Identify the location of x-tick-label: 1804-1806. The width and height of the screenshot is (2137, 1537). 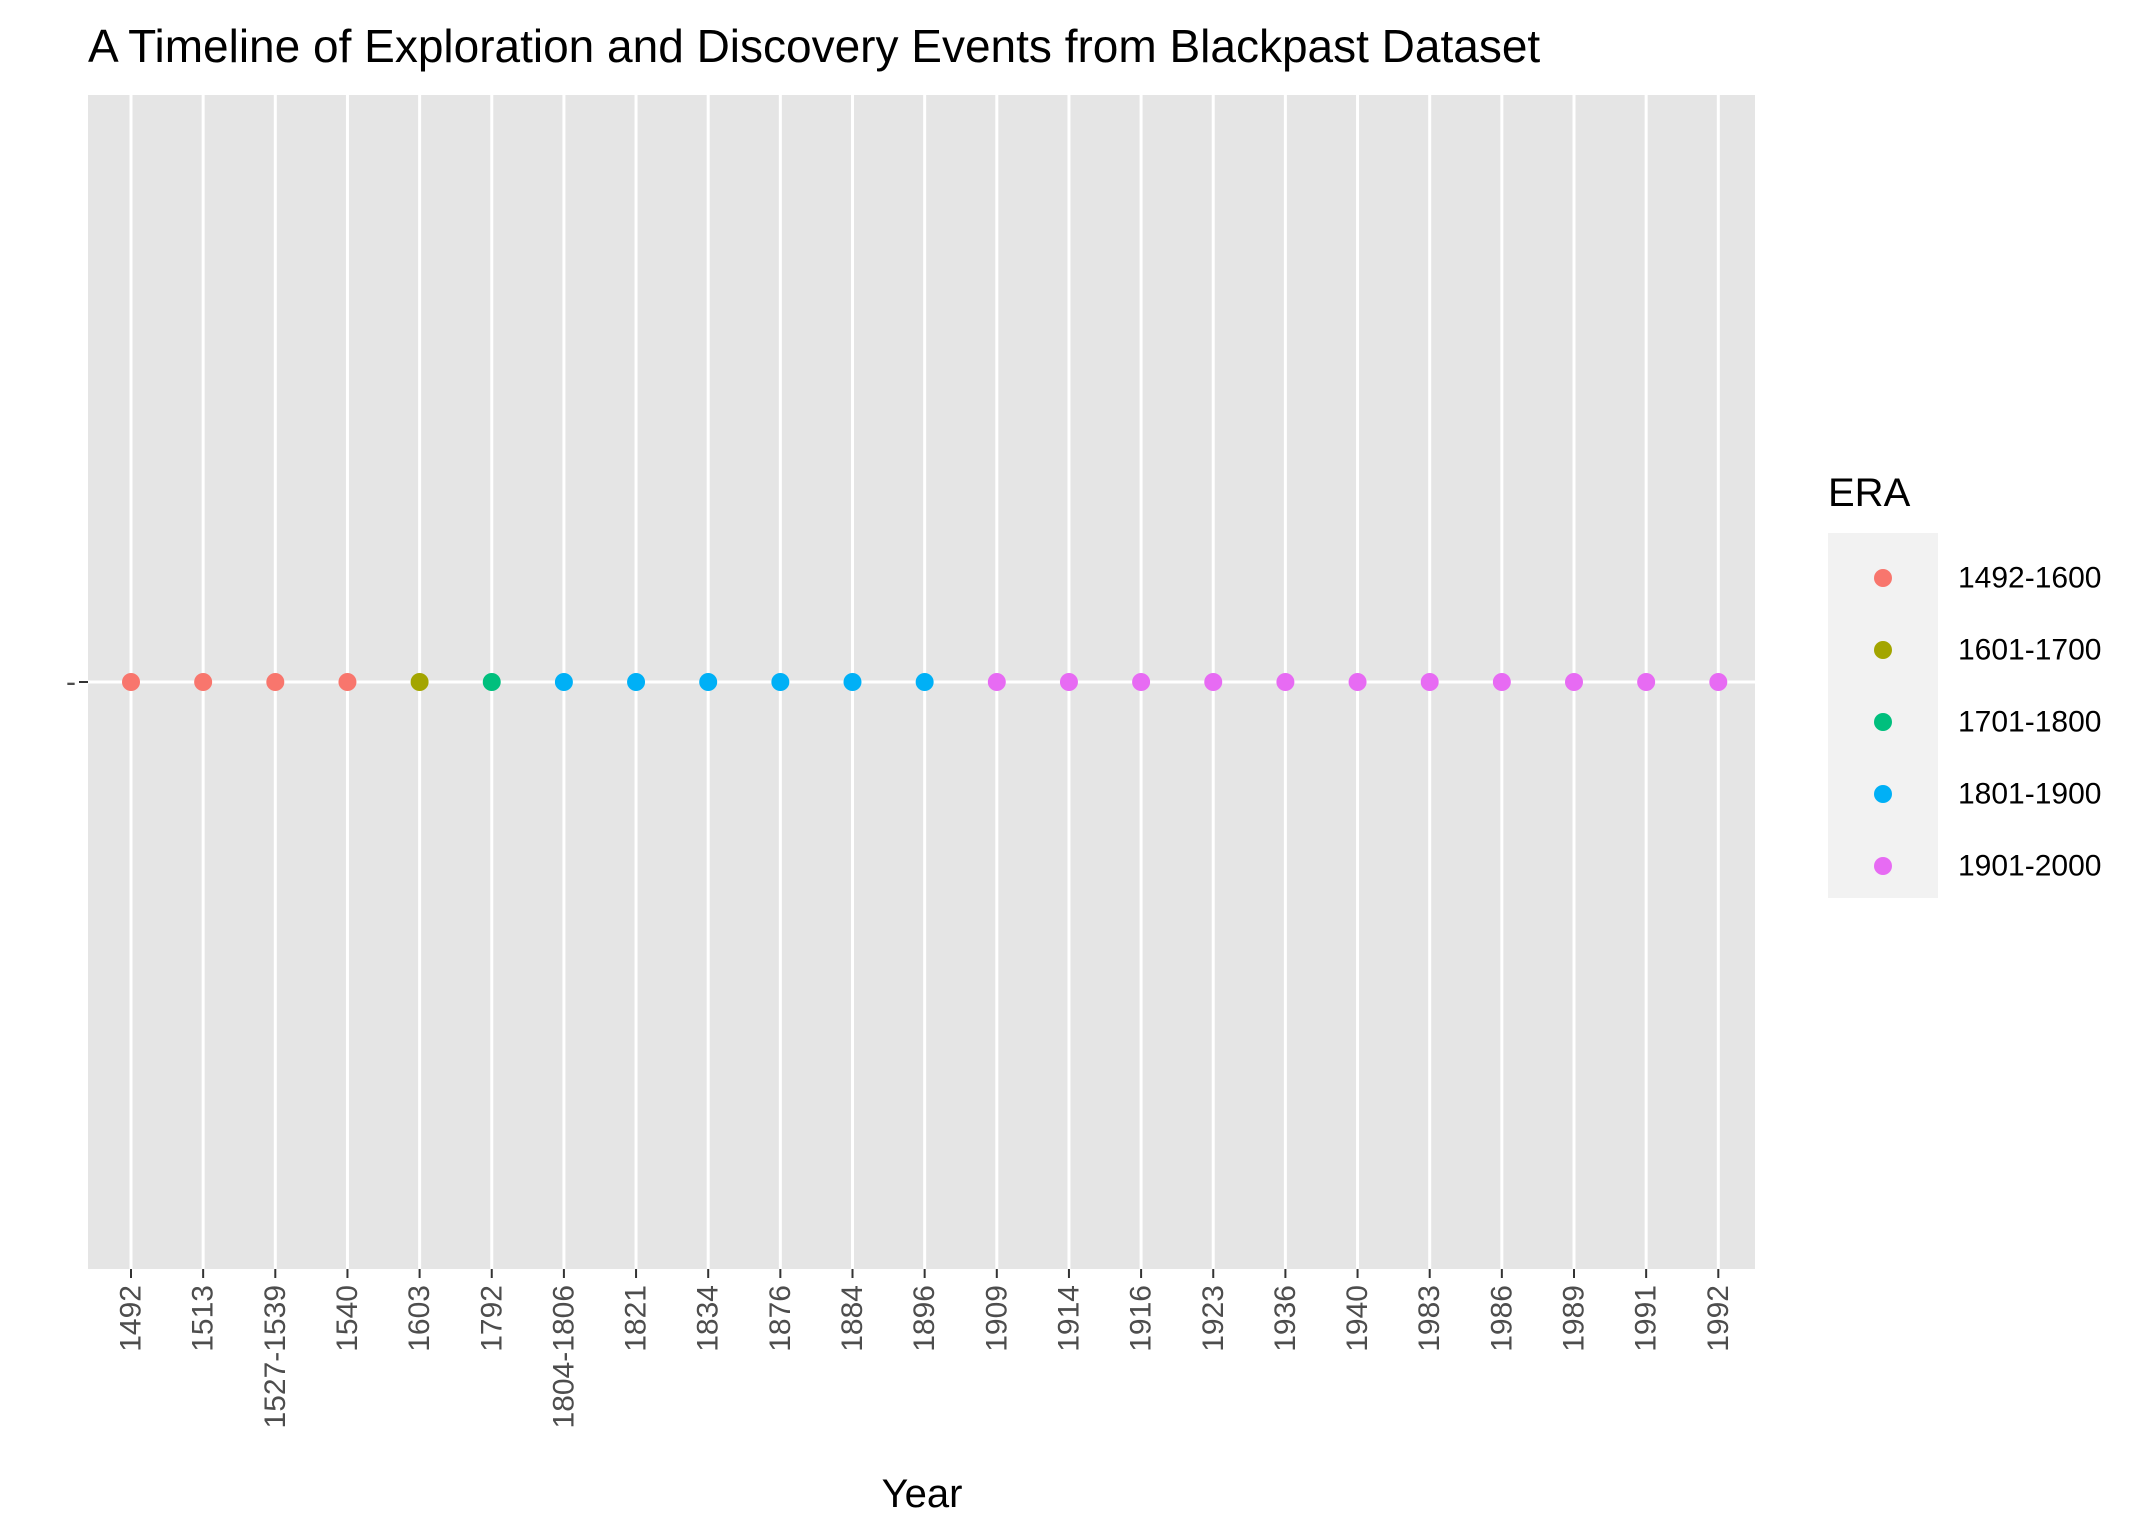
(563, 1356).